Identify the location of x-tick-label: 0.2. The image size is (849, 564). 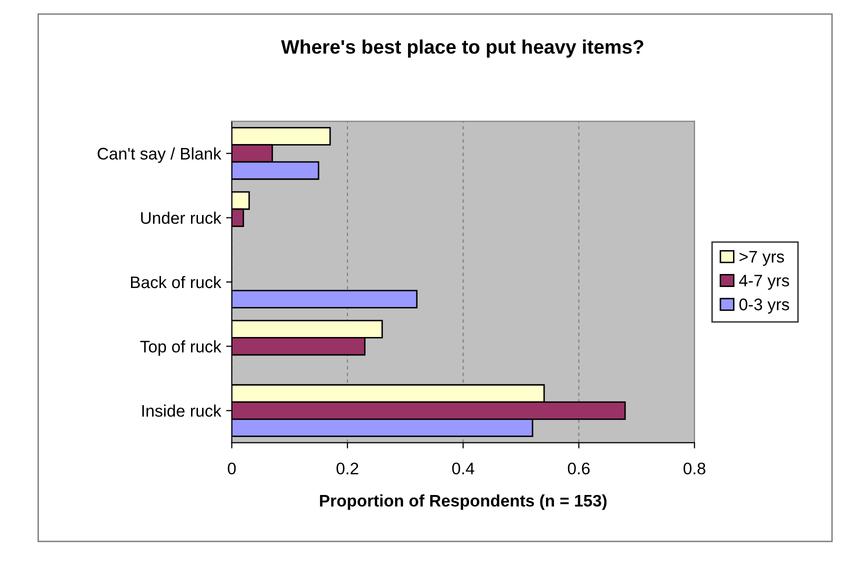
(347, 468).